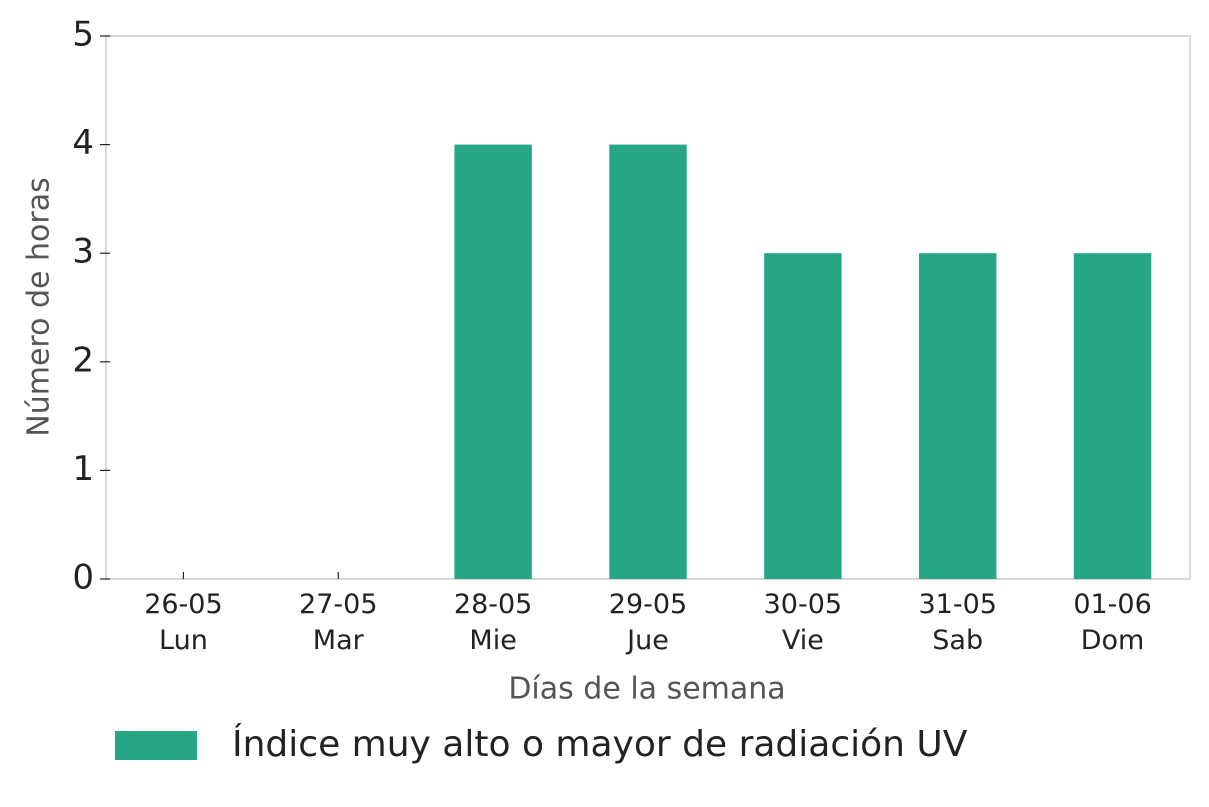  What do you see at coordinates (83, 360) in the screenshot?
I see `y-tick-label: 2` at bounding box center [83, 360].